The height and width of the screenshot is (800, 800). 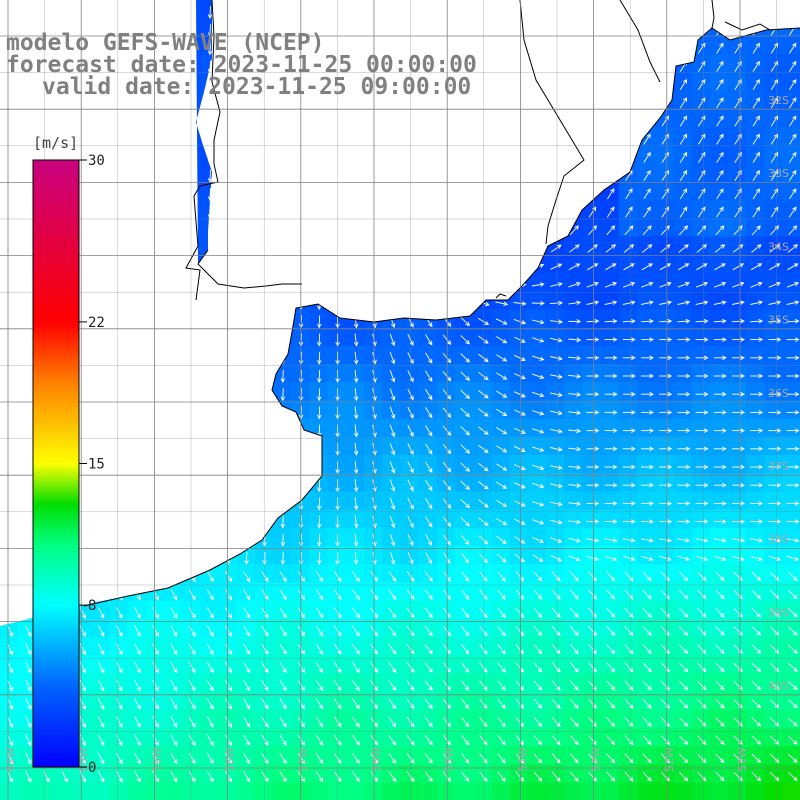 I want to click on longitude-label: 61W, so click(x=10, y=759).